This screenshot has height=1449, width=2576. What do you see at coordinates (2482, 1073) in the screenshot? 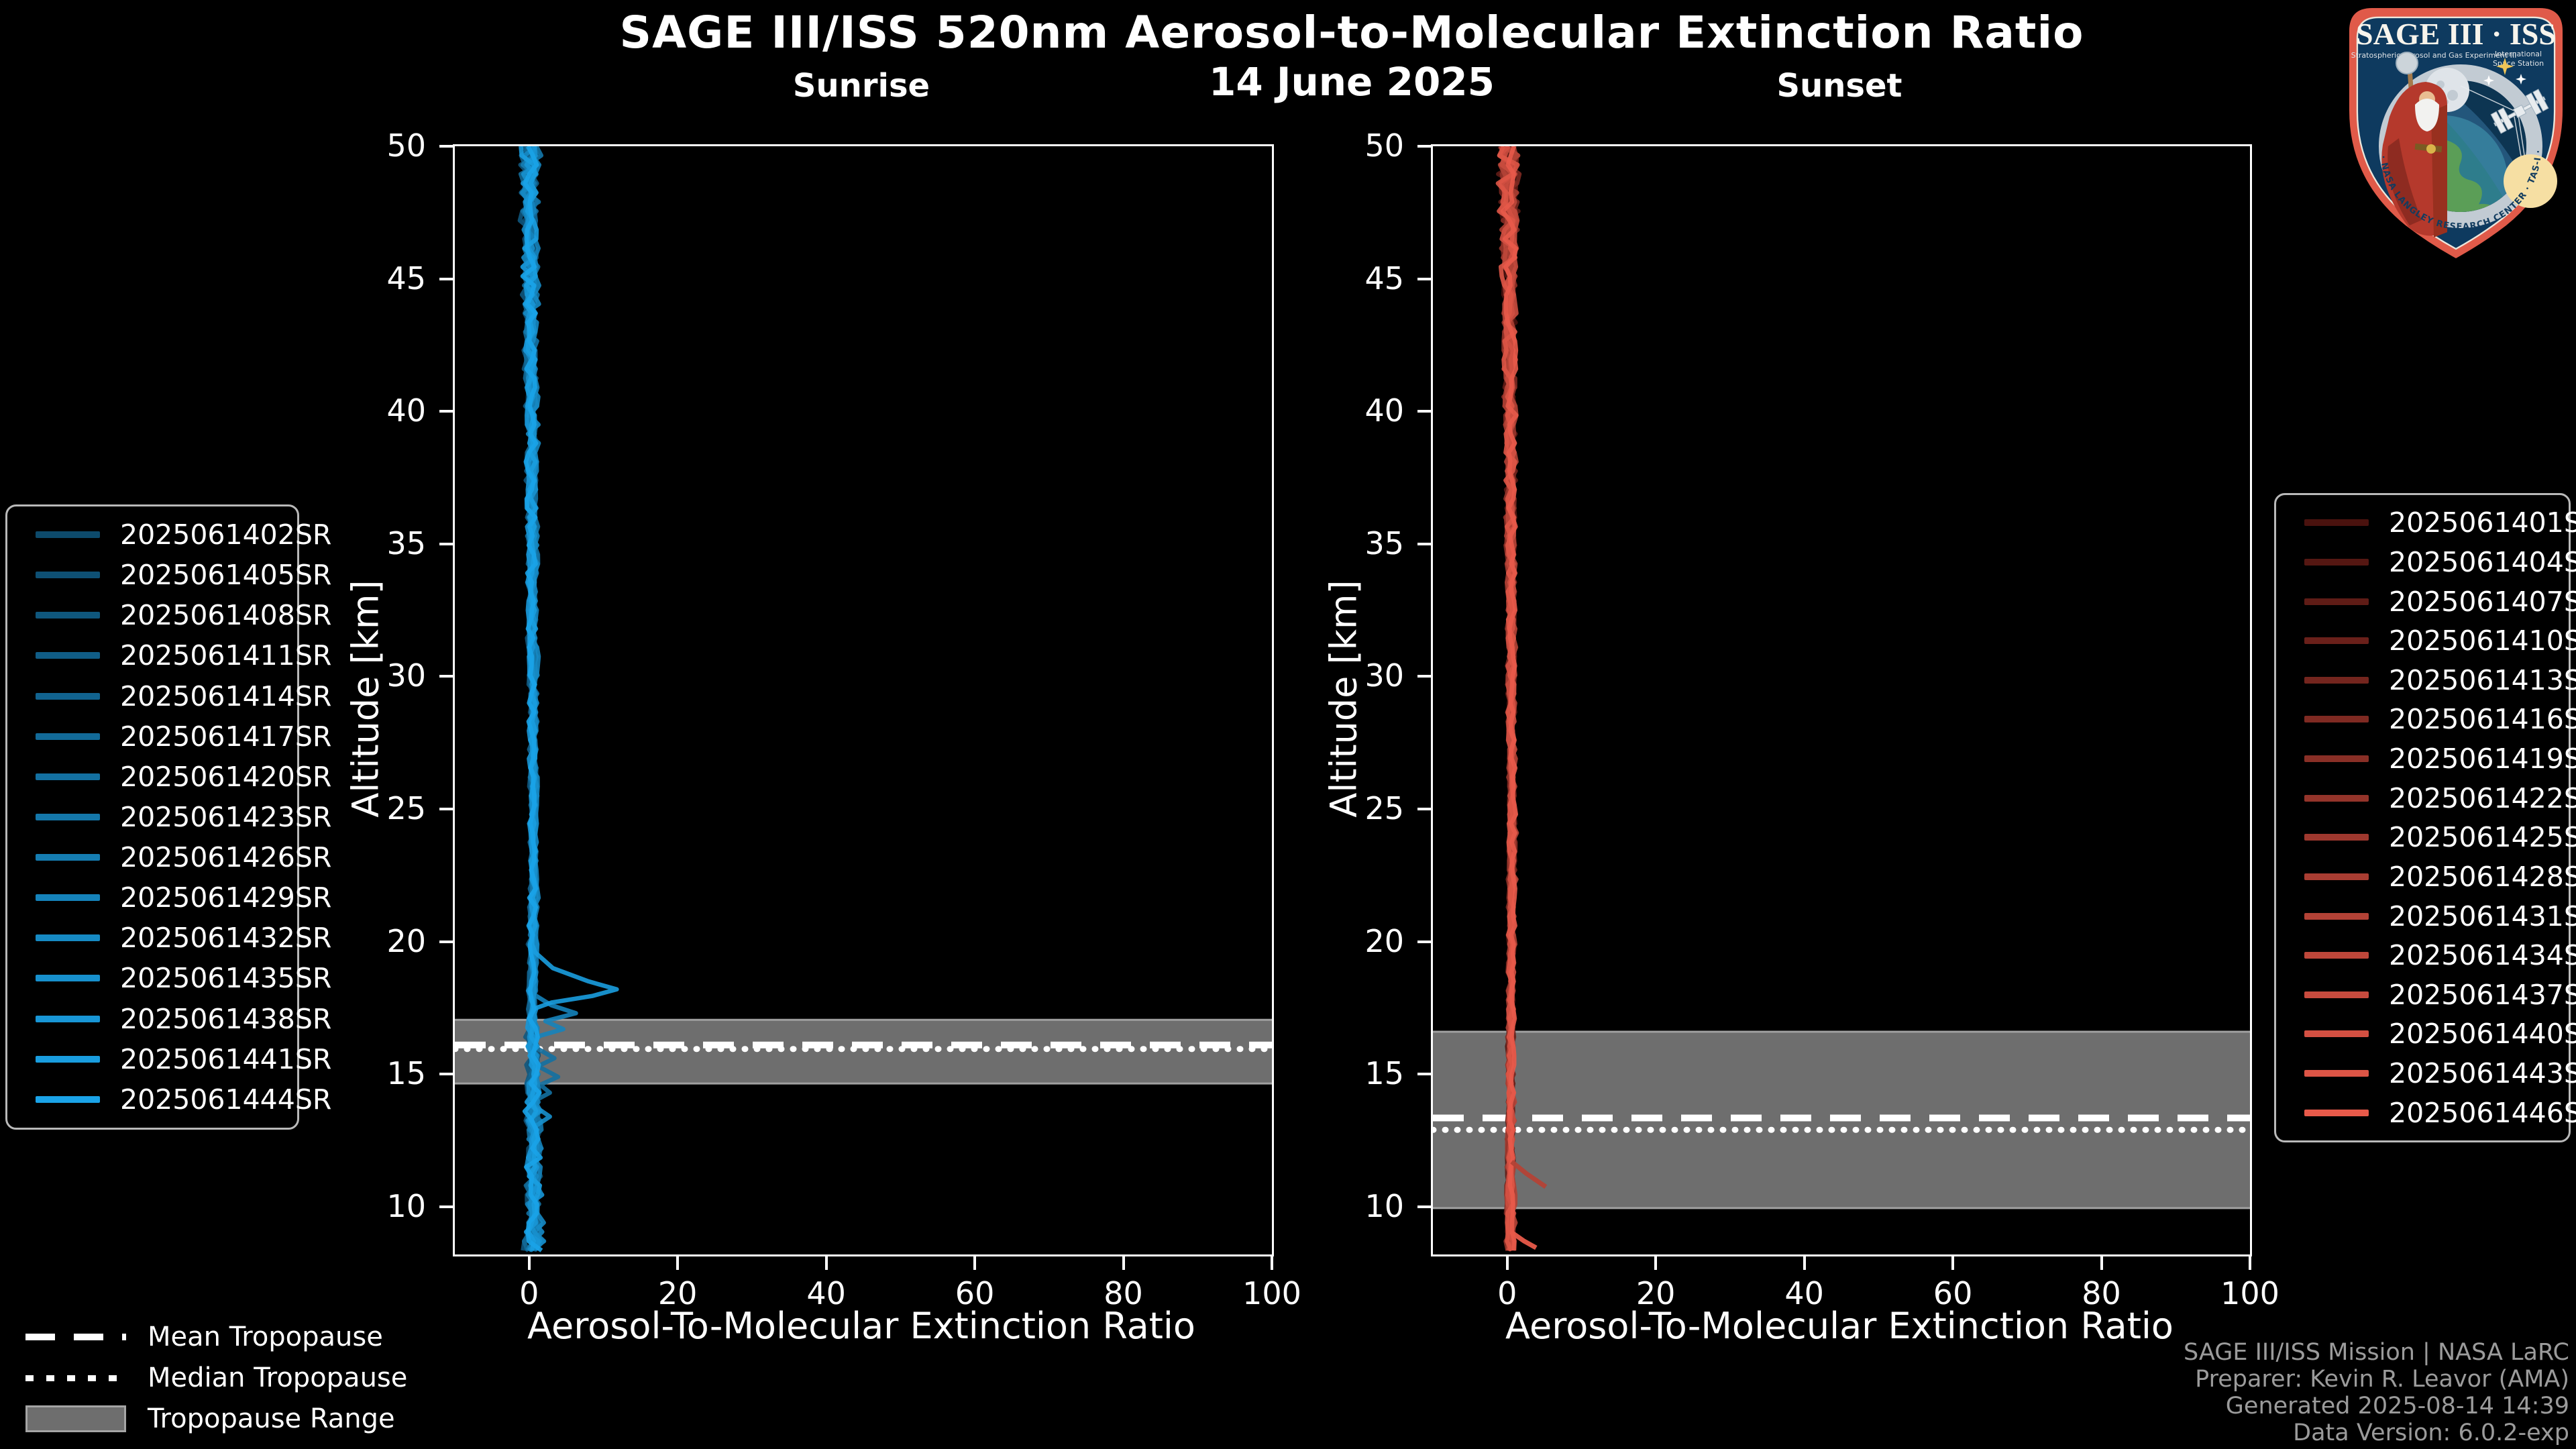
I see `legend-event-label: 2025061443SS` at bounding box center [2482, 1073].